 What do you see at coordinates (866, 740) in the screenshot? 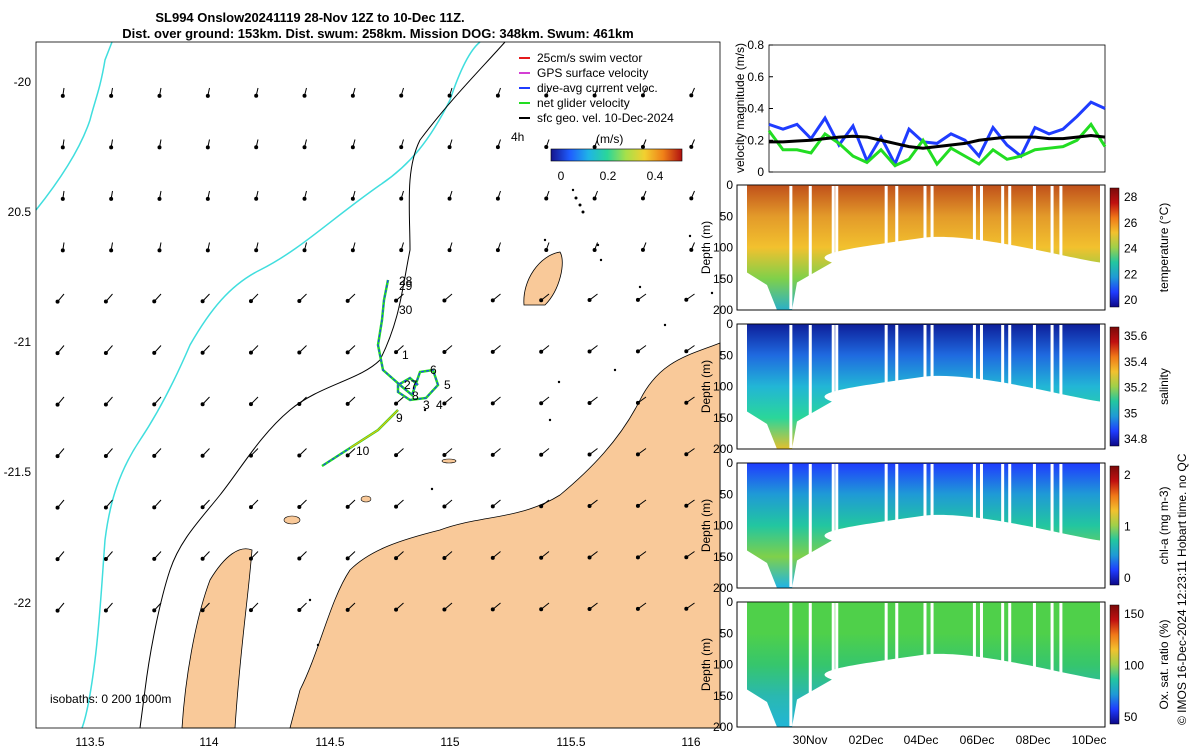
I see `date-tick: 02Dec` at bounding box center [866, 740].